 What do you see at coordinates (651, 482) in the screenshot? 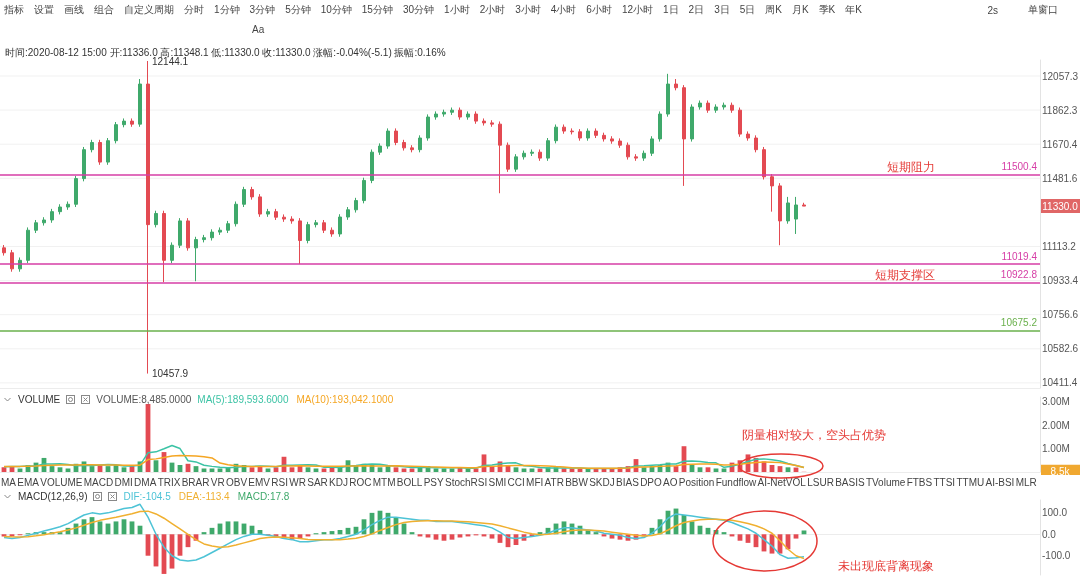
I see `text: DPO` at bounding box center [651, 482].